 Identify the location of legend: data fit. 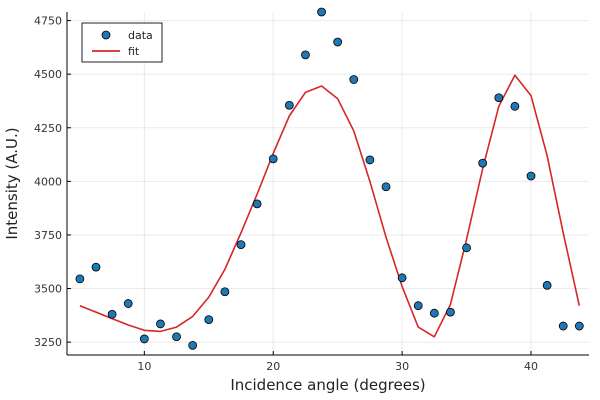
(122, 42).